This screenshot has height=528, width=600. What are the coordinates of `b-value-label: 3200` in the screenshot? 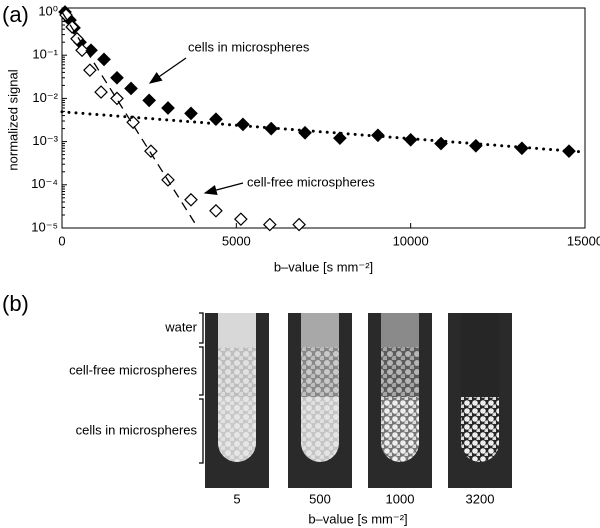 It's located at (480, 498).